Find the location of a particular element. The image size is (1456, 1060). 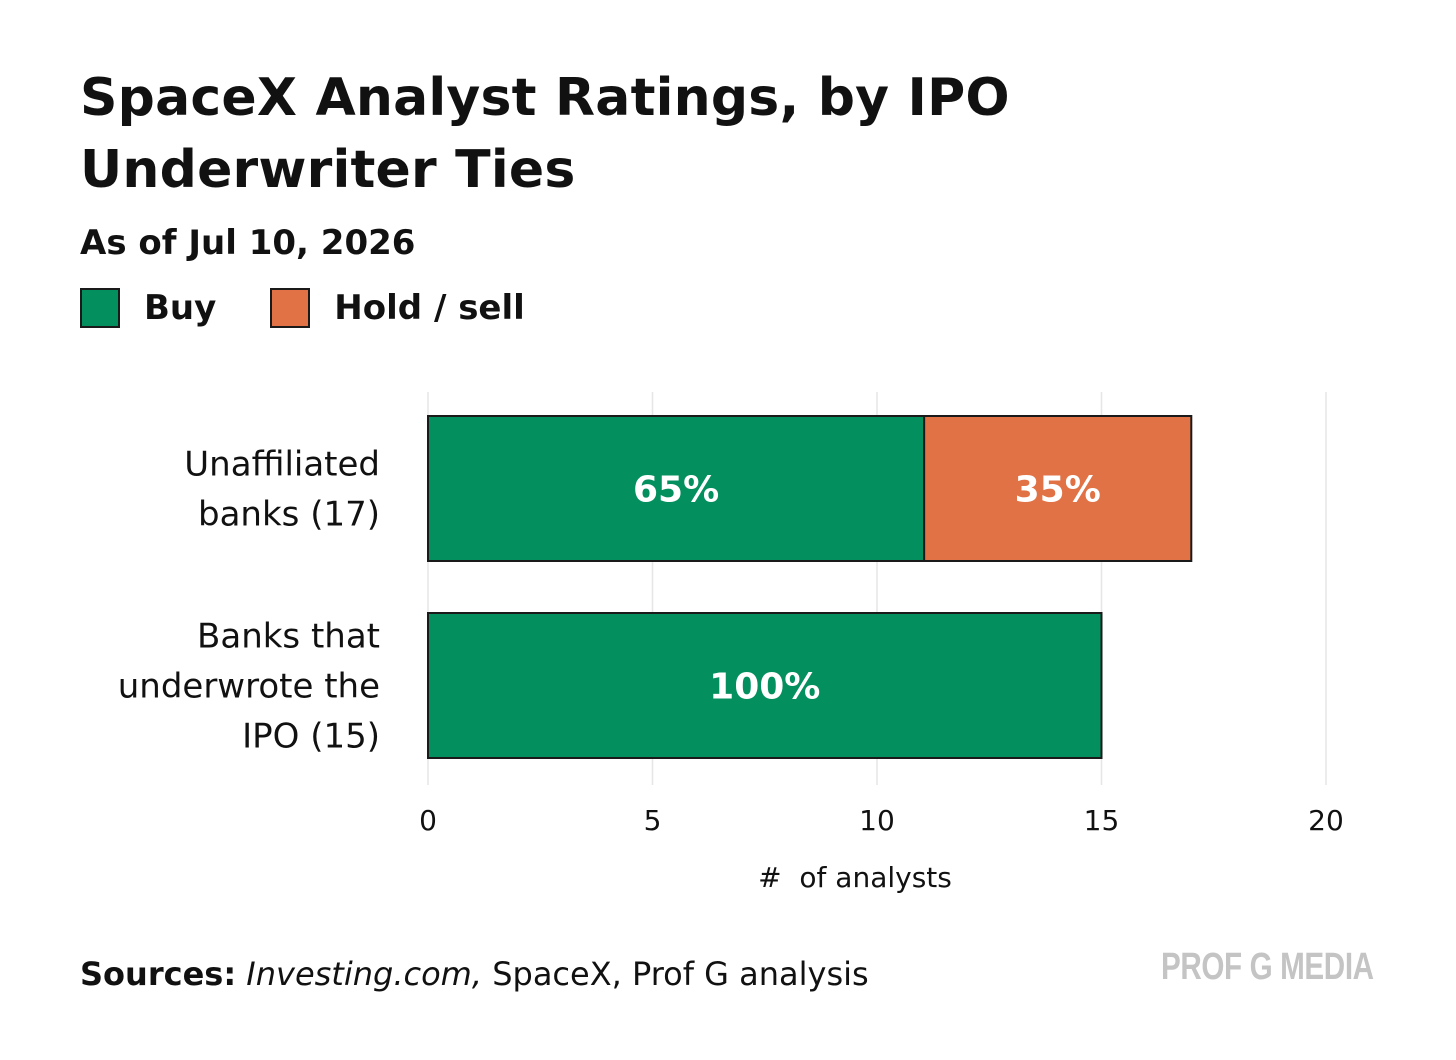

bar-data-label: 65% is located at coordinates (676, 490).